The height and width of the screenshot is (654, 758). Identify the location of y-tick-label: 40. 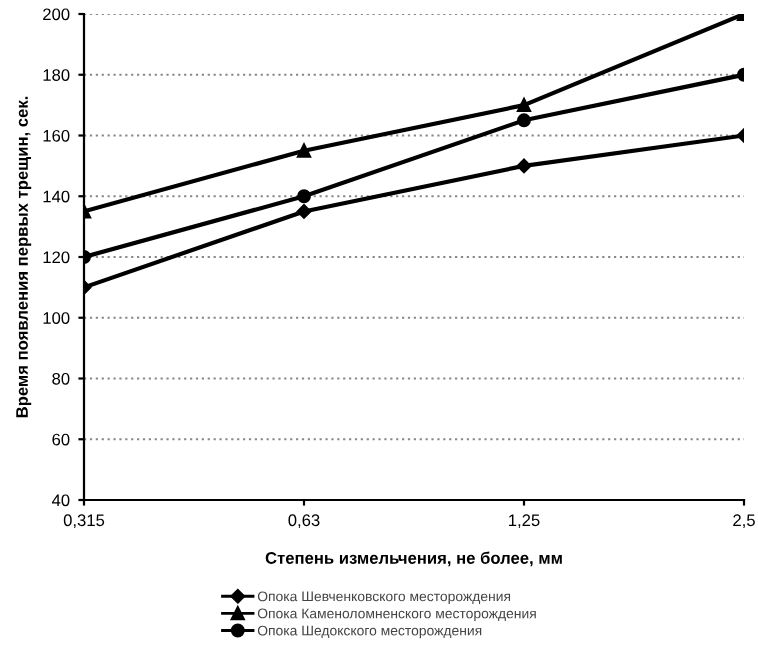
(60, 500).